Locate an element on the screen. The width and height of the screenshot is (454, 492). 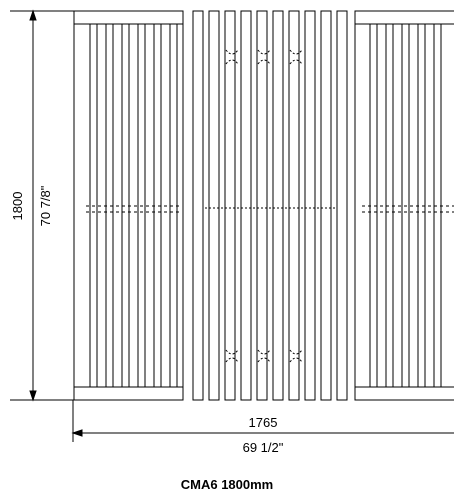
width-in-label: 69 1/2" is located at coordinates (263, 447).